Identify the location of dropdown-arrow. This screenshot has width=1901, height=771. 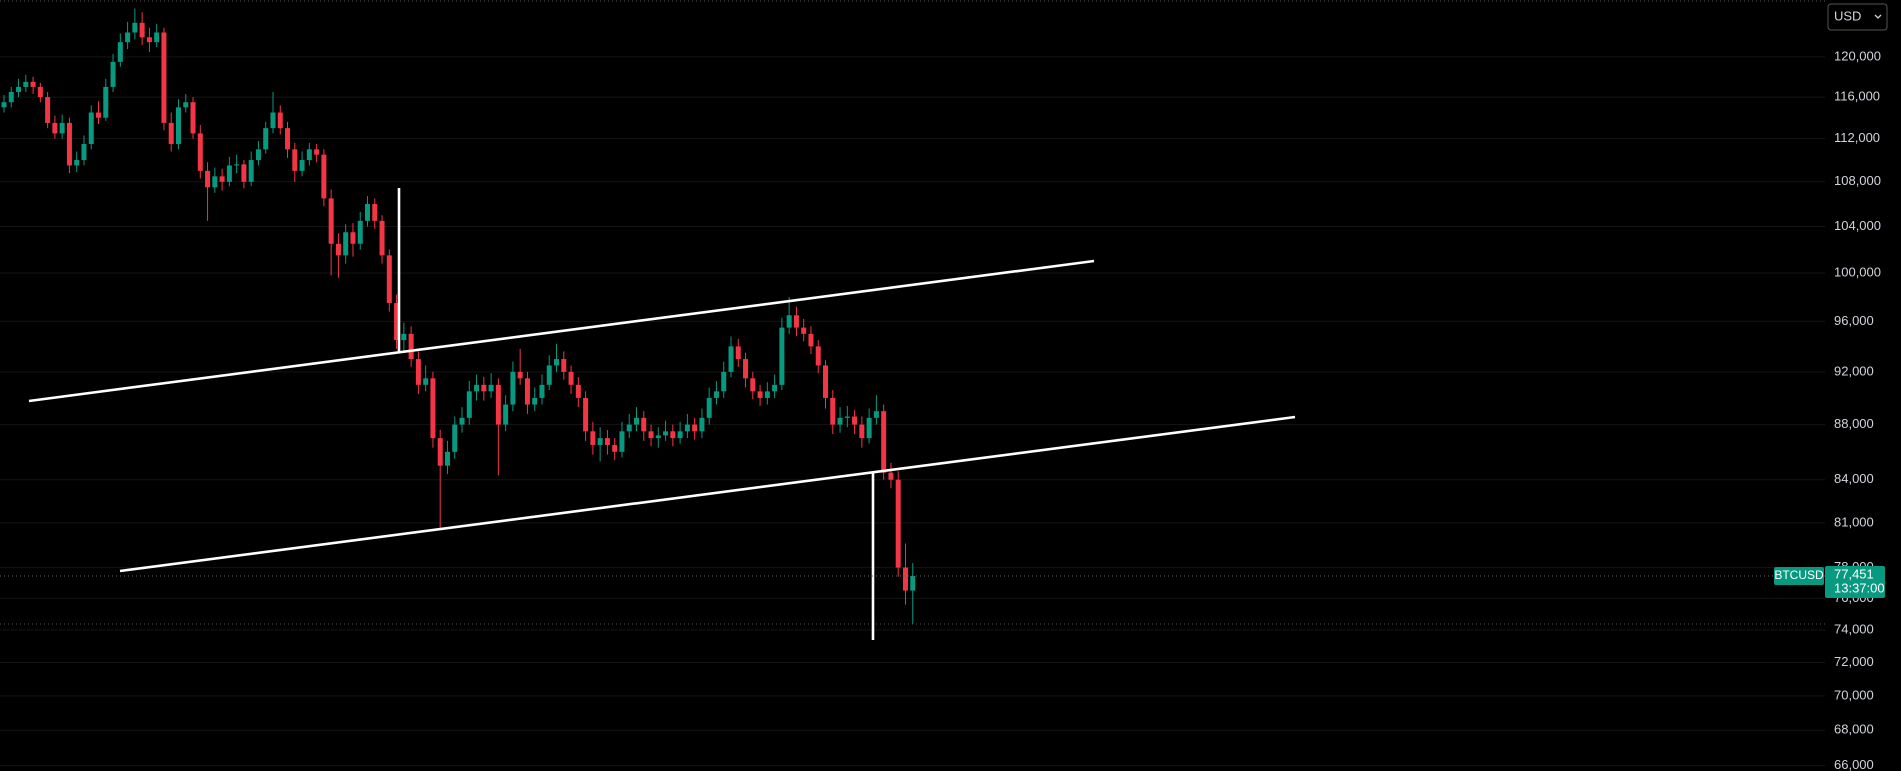
(1878, 16).